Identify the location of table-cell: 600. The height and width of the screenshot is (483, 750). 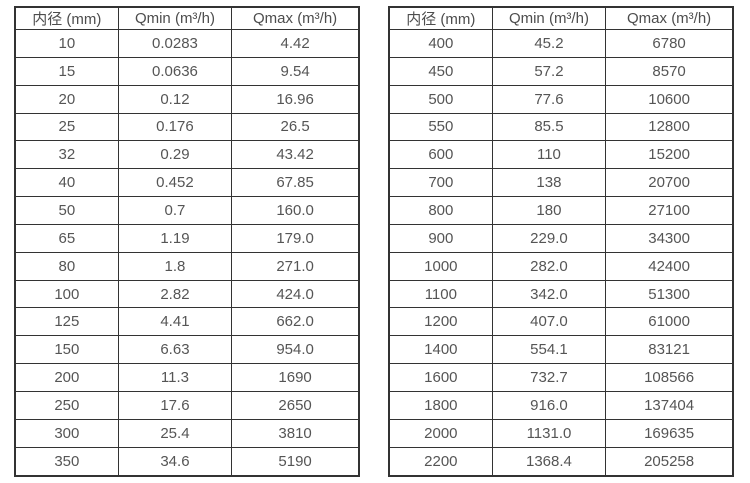
(440, 155).